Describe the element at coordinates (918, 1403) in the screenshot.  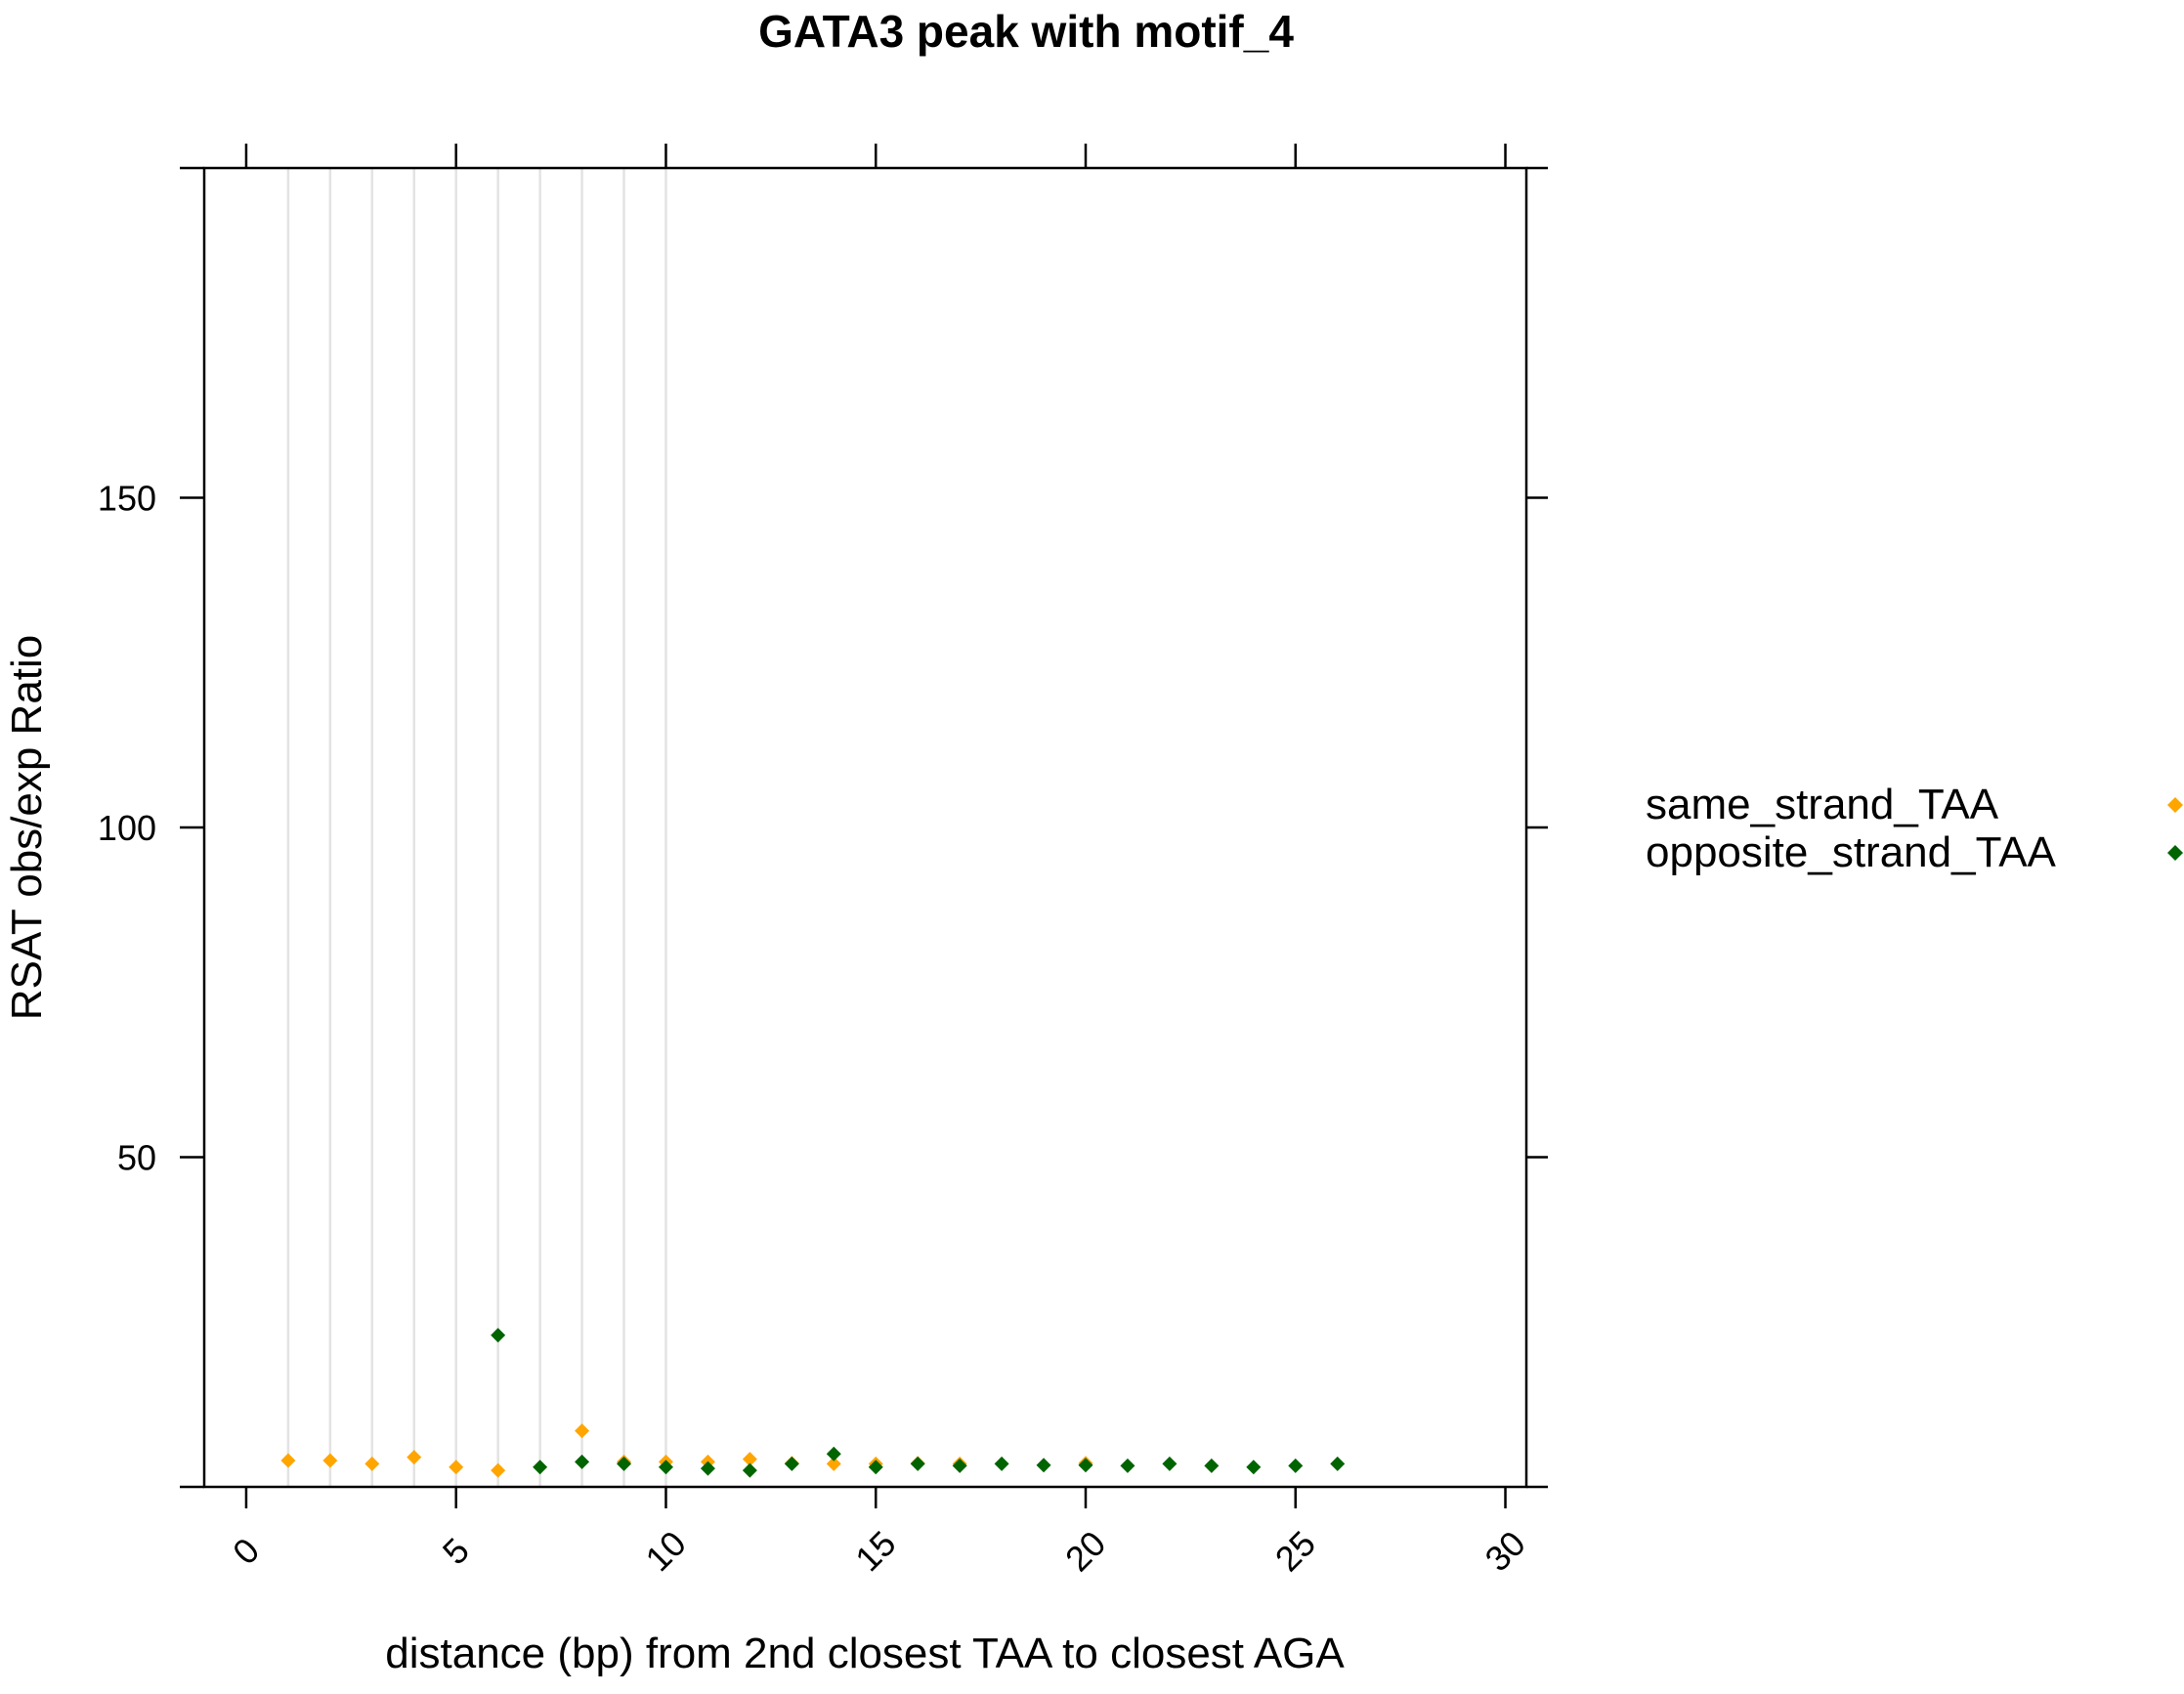
I see `series-opposite_strand_TAA` at that location.